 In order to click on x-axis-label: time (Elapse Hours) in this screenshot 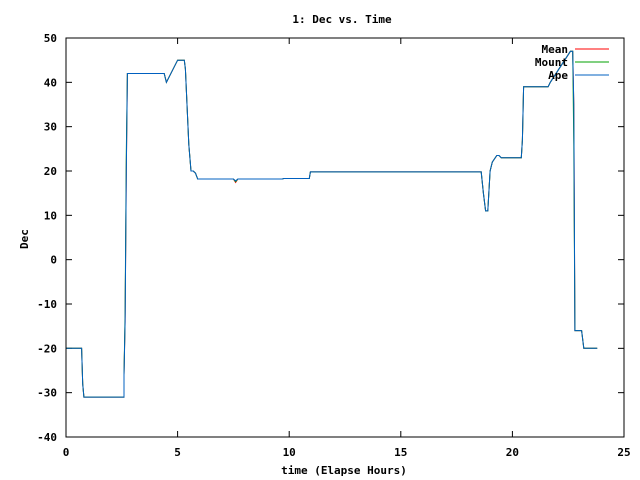, I will do `click(344, 470)`.